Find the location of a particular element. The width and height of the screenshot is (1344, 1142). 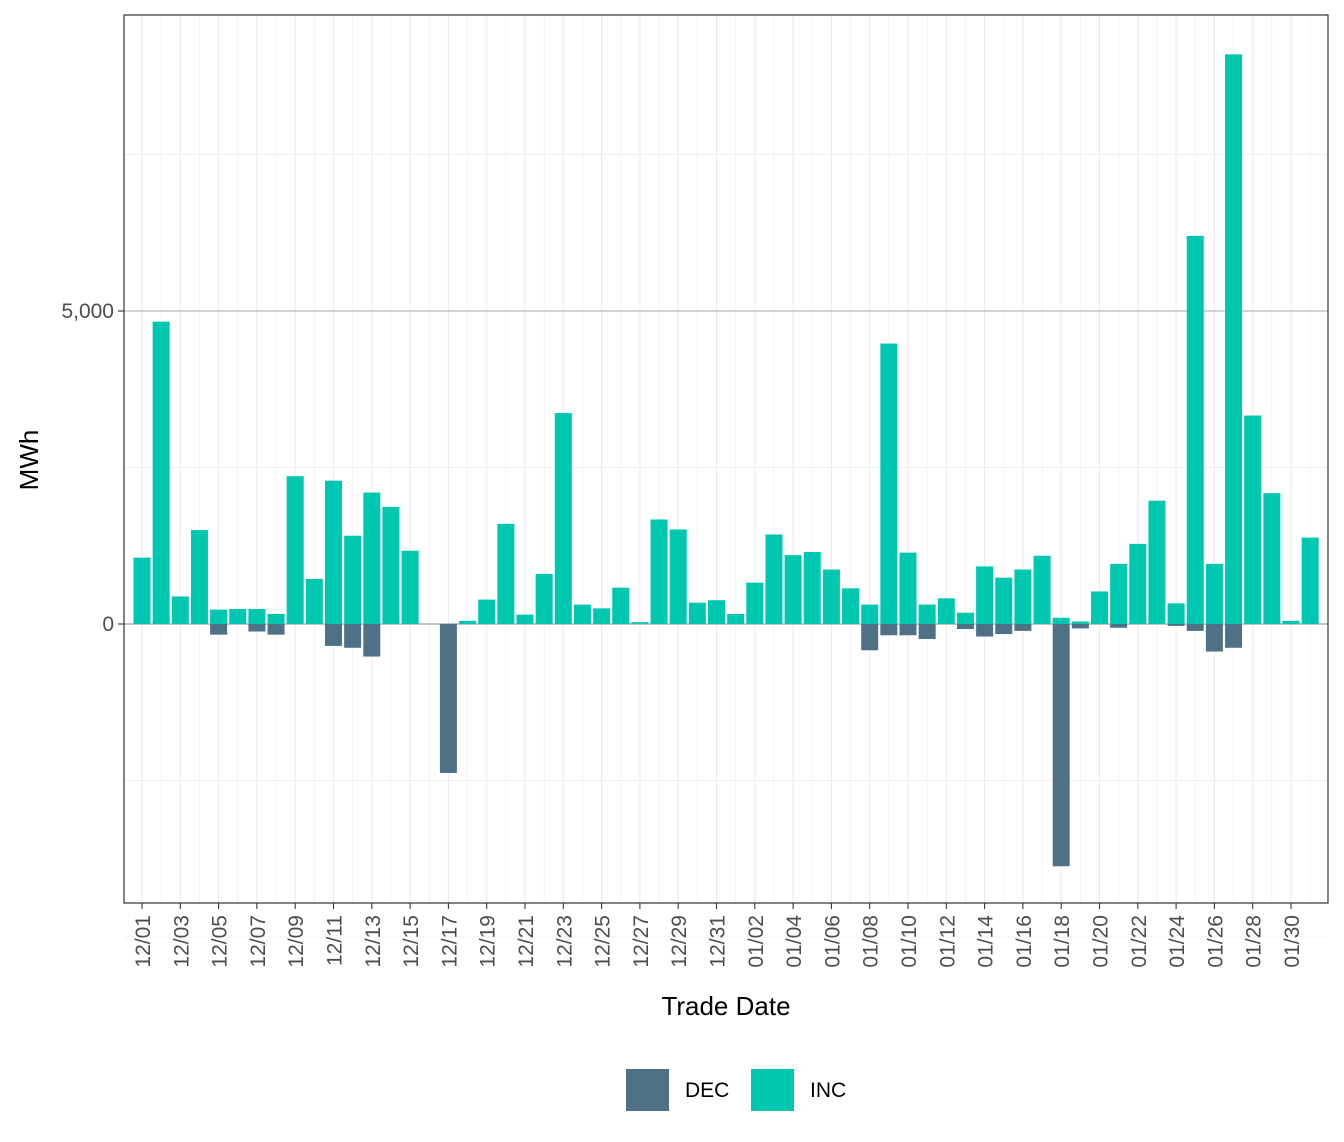

legend-label-dec: DEC is located at coordinates (707, 1090).